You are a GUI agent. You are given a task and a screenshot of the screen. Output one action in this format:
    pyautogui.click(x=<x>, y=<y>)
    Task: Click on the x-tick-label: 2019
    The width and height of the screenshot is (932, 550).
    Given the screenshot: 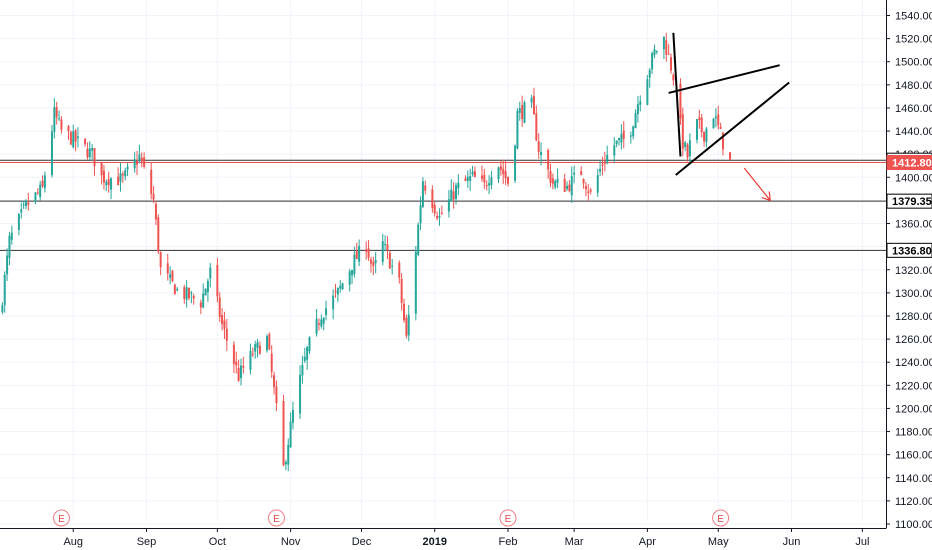 What is the action you would take?
    pyautogui.click(x=434, y=542)
    